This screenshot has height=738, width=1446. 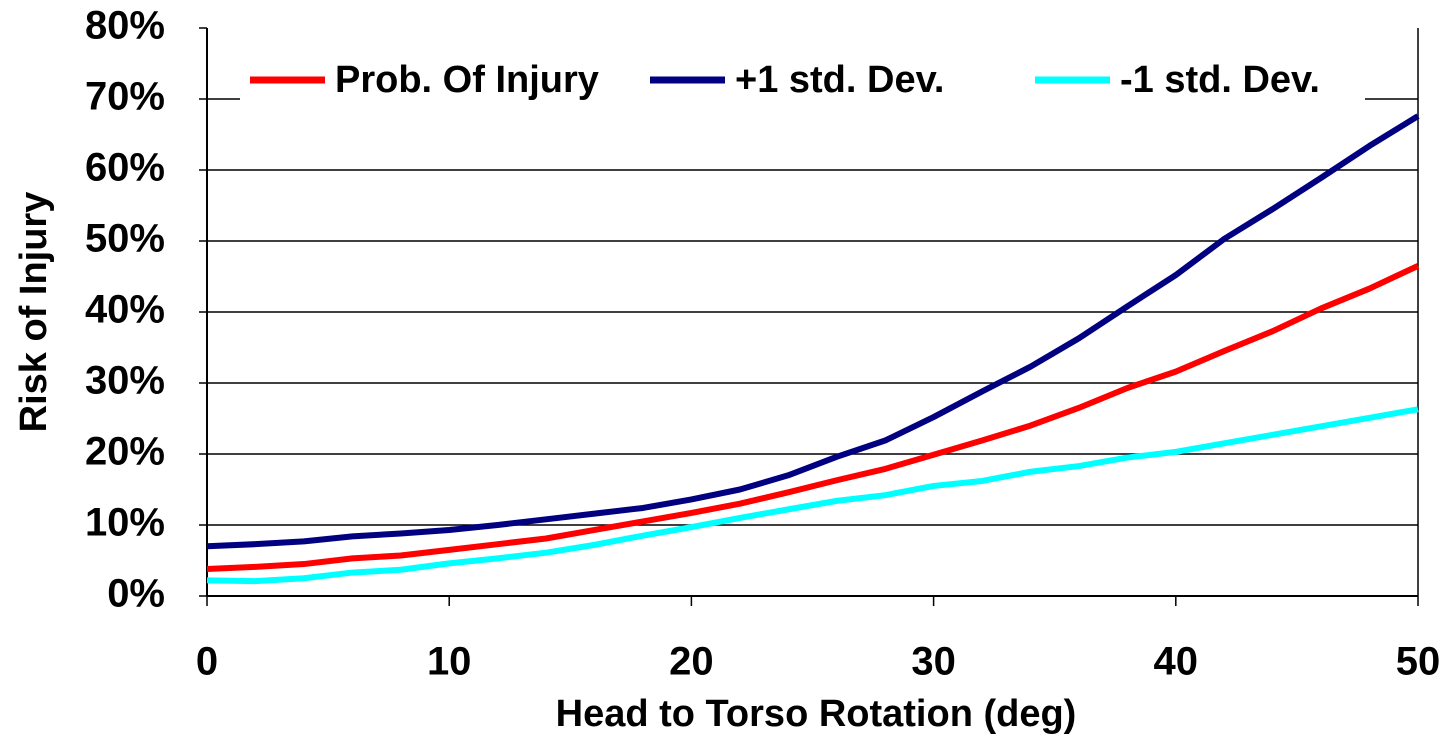 I want to click on legend-label: +1 std. Dev., so click(x=839, y=80).